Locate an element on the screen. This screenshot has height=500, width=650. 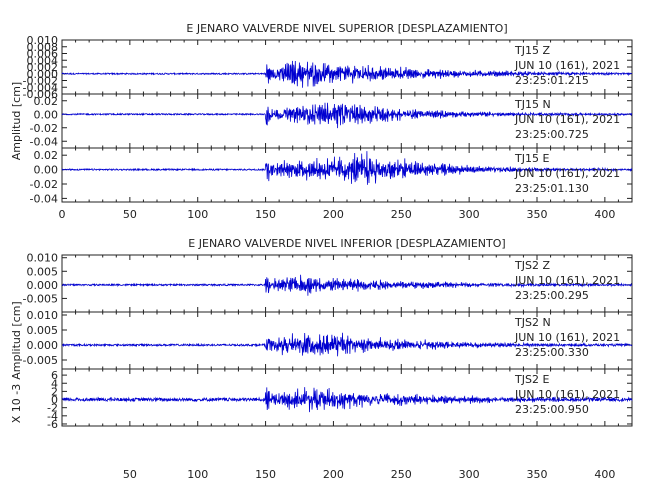
time-label: 23:25:01.215 is located at coordinates (552, 80).